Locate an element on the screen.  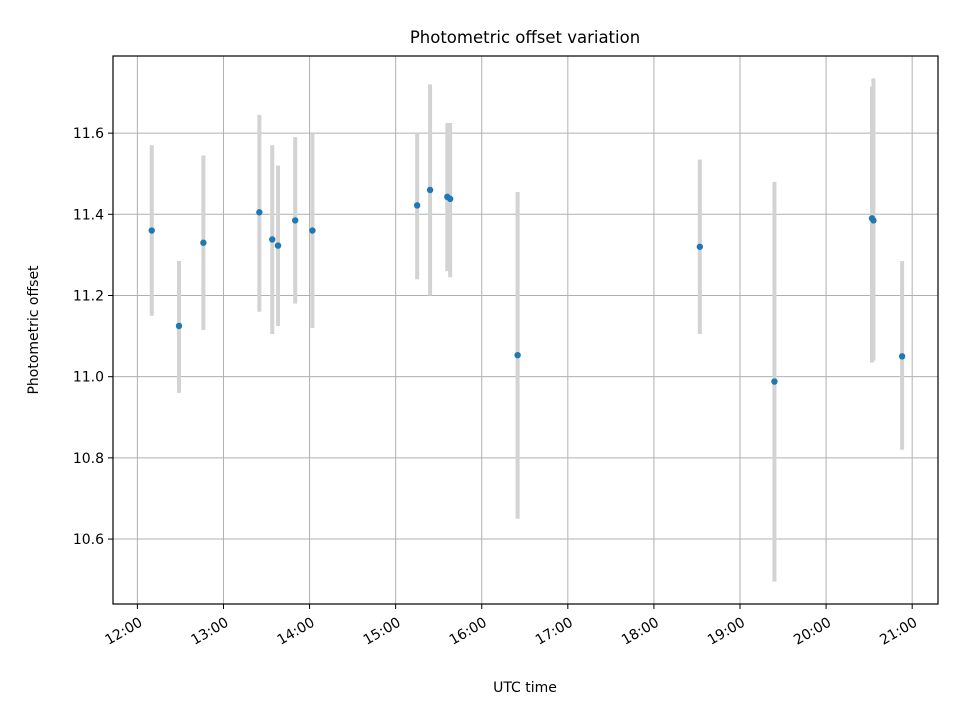
y-tick-label: 11.0 is located at coordinates (88, 378).